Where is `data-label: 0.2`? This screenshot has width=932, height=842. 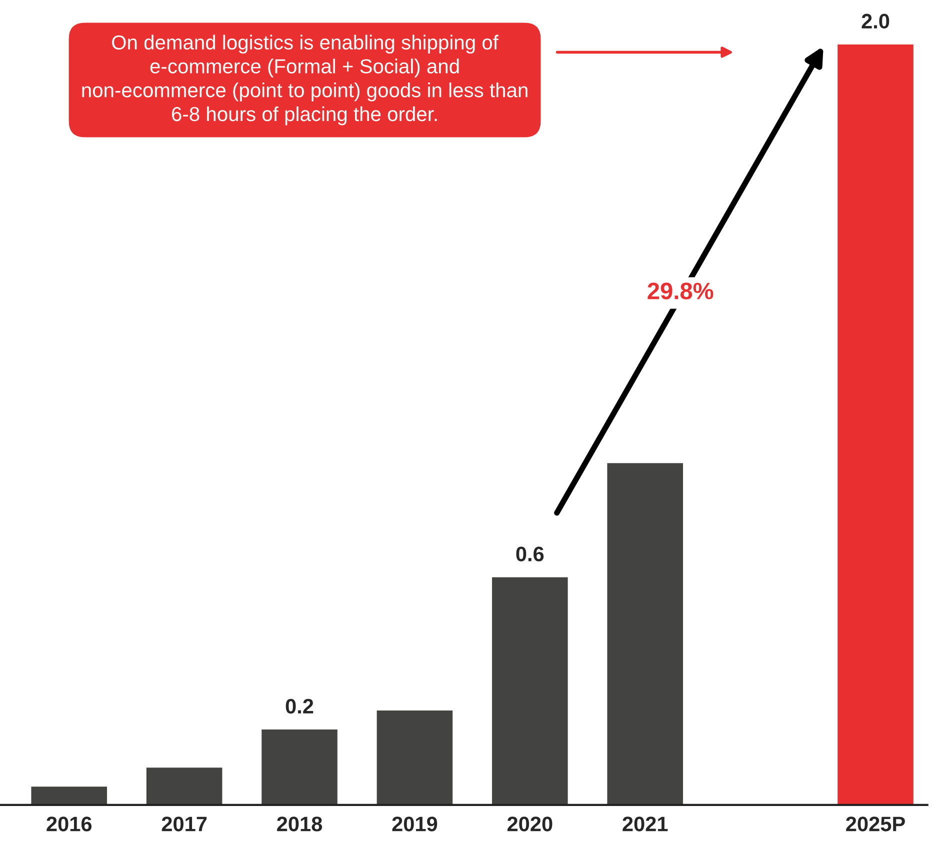
data-label: 0.2 is located at coordinates (300, 706).